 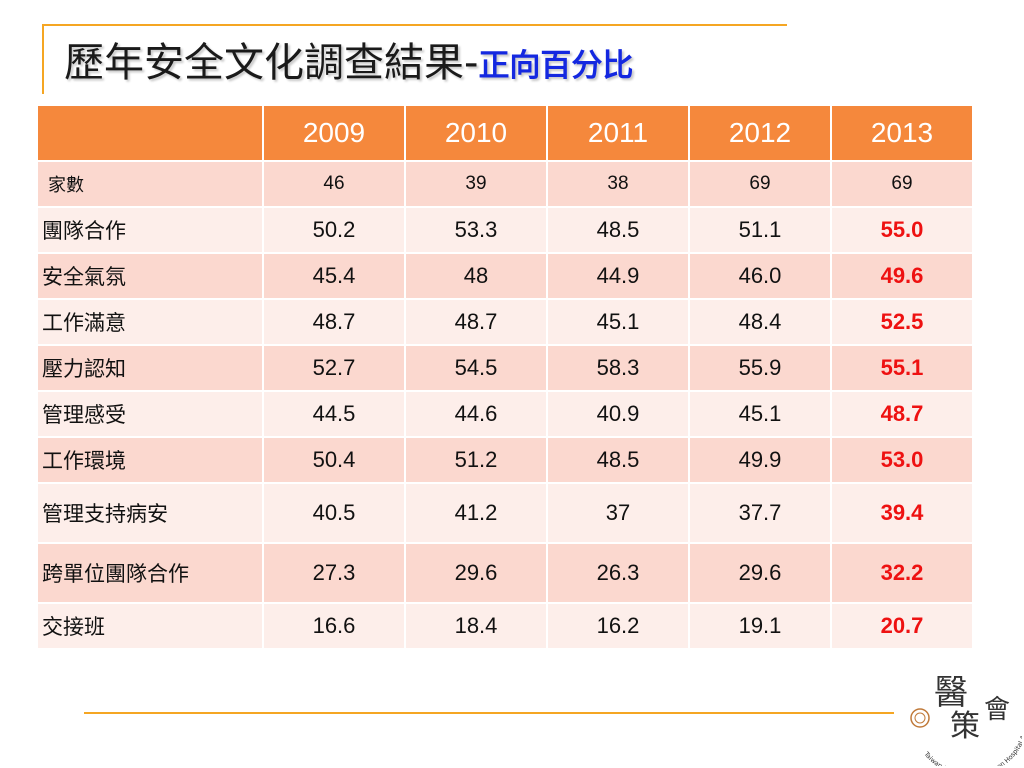 I want to click on table-row: 家數 46 39 38 69 69, so click(x=505, y=184).